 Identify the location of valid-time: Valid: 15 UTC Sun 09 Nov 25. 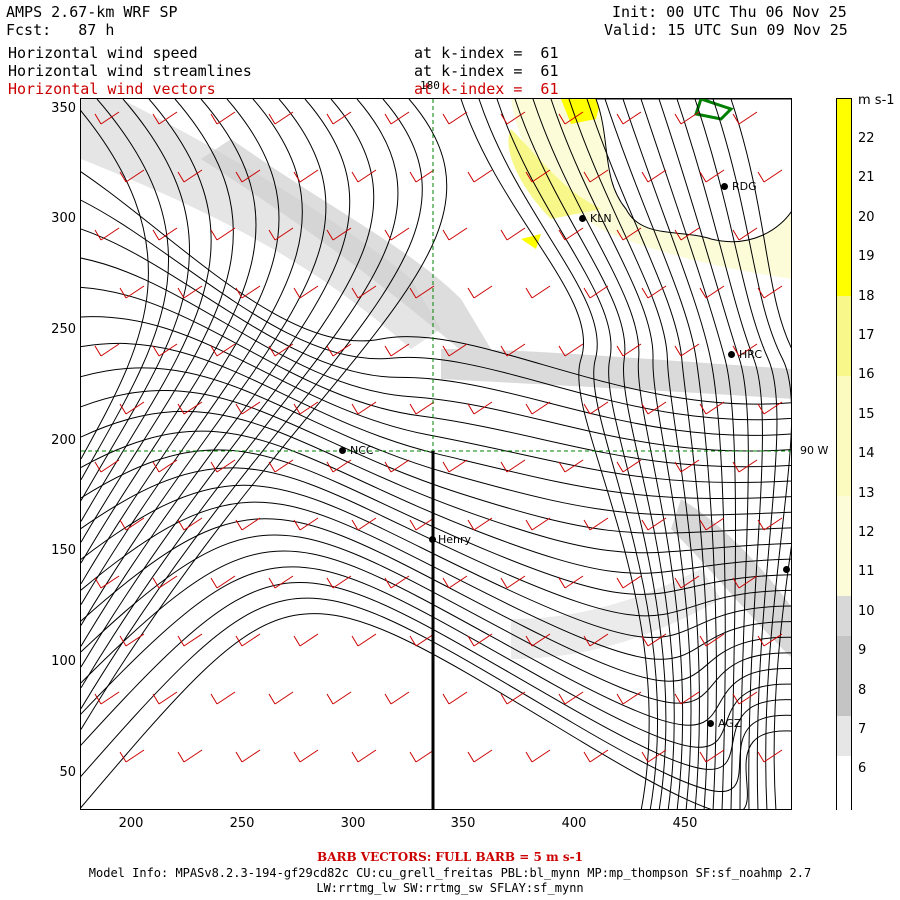
(726, 30).